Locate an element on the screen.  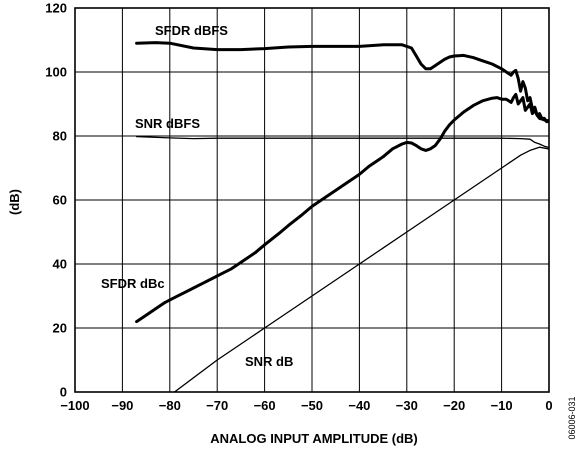
y-tick-label: 0 is located at coordinates (63, 392).